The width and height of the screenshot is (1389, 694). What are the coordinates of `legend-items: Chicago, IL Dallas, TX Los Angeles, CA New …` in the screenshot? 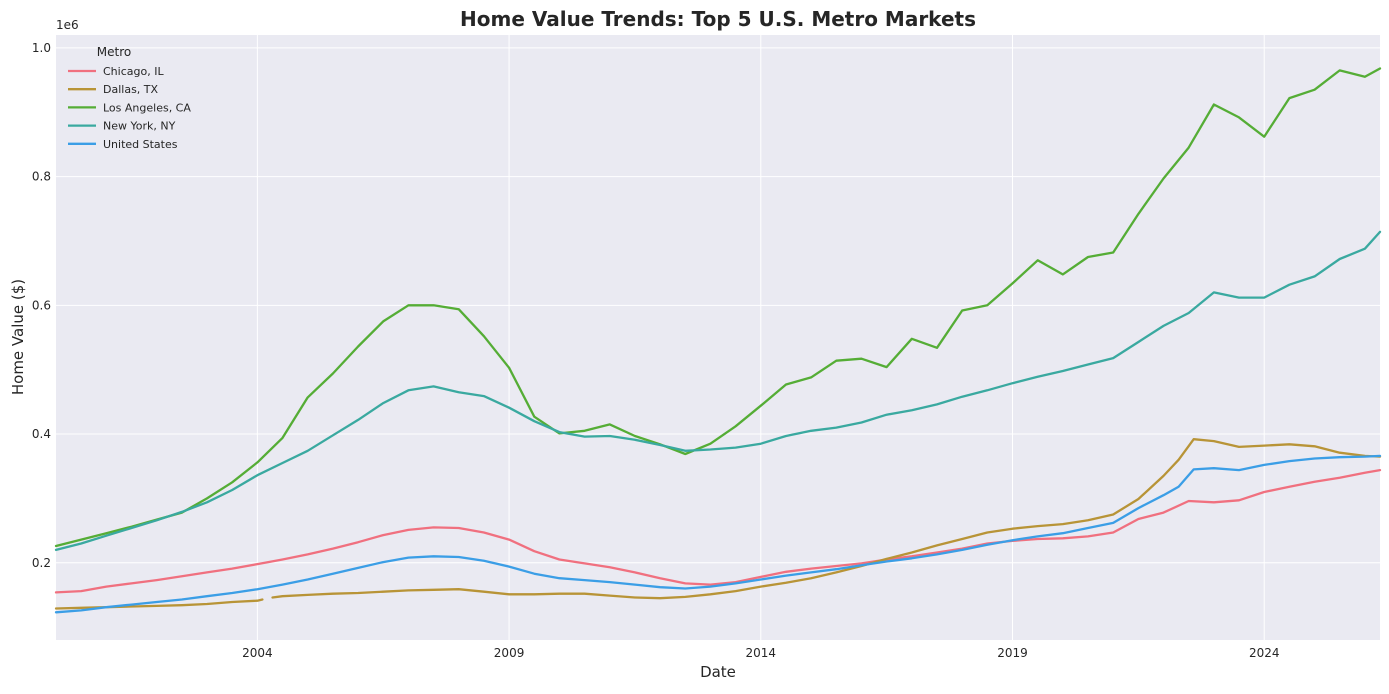 It's located at (129, 108).